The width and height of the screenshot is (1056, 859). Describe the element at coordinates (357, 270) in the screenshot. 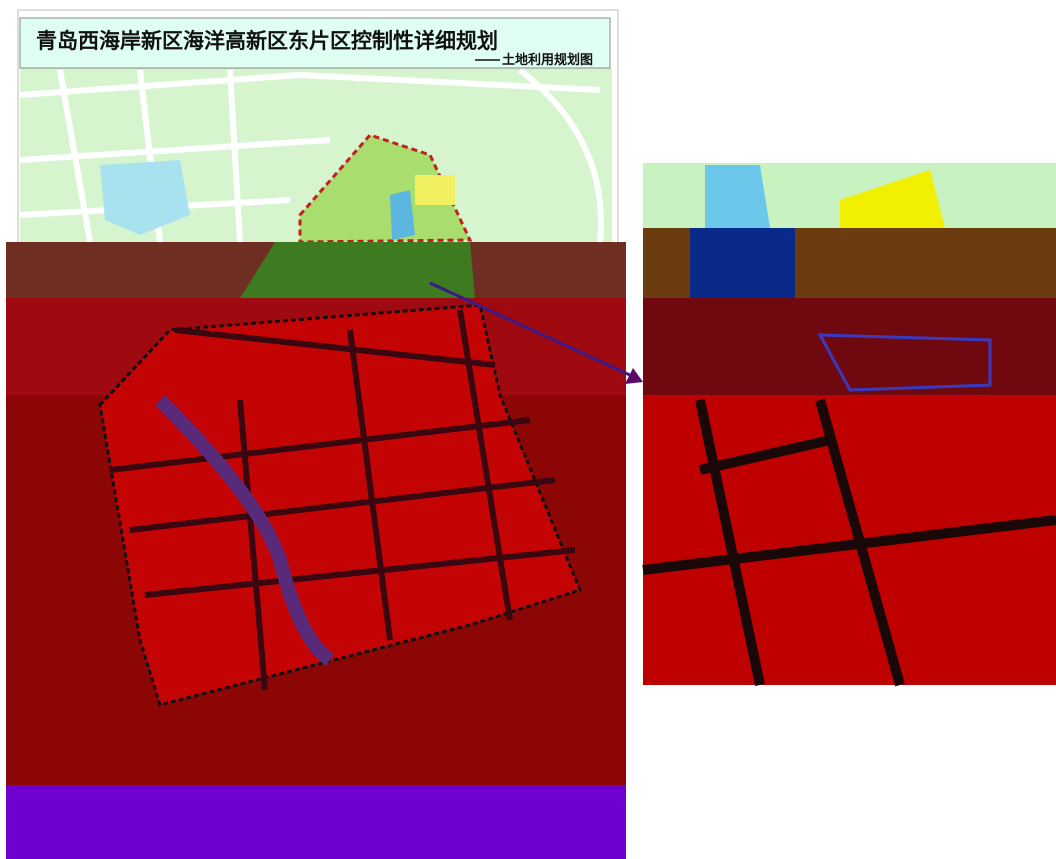

I see `band-green` at that location.